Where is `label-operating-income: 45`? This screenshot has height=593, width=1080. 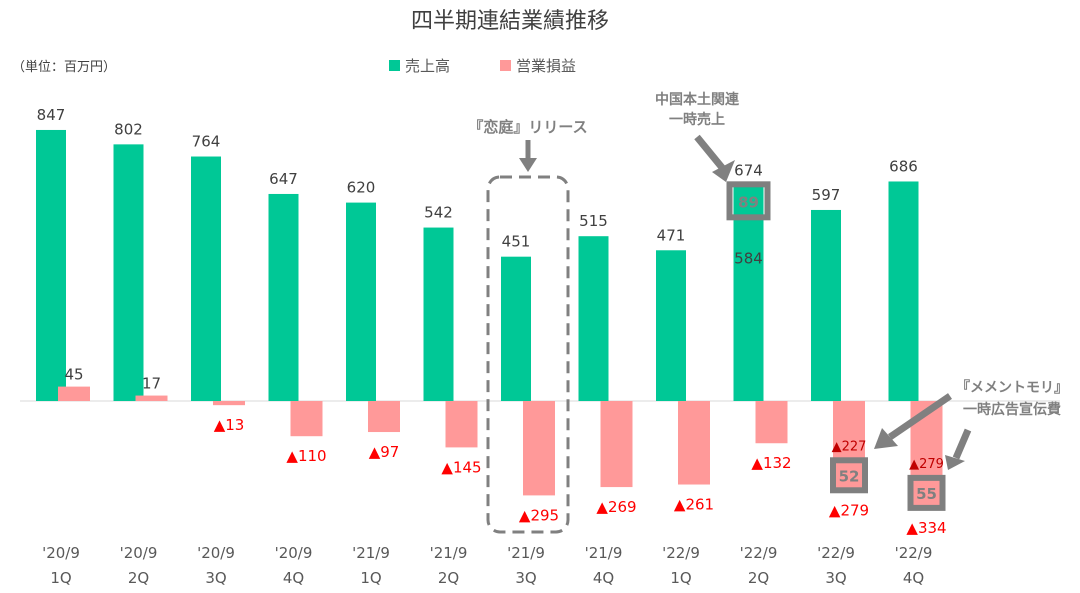
label-operating-income: 45 is located at coordinates (73, 375).